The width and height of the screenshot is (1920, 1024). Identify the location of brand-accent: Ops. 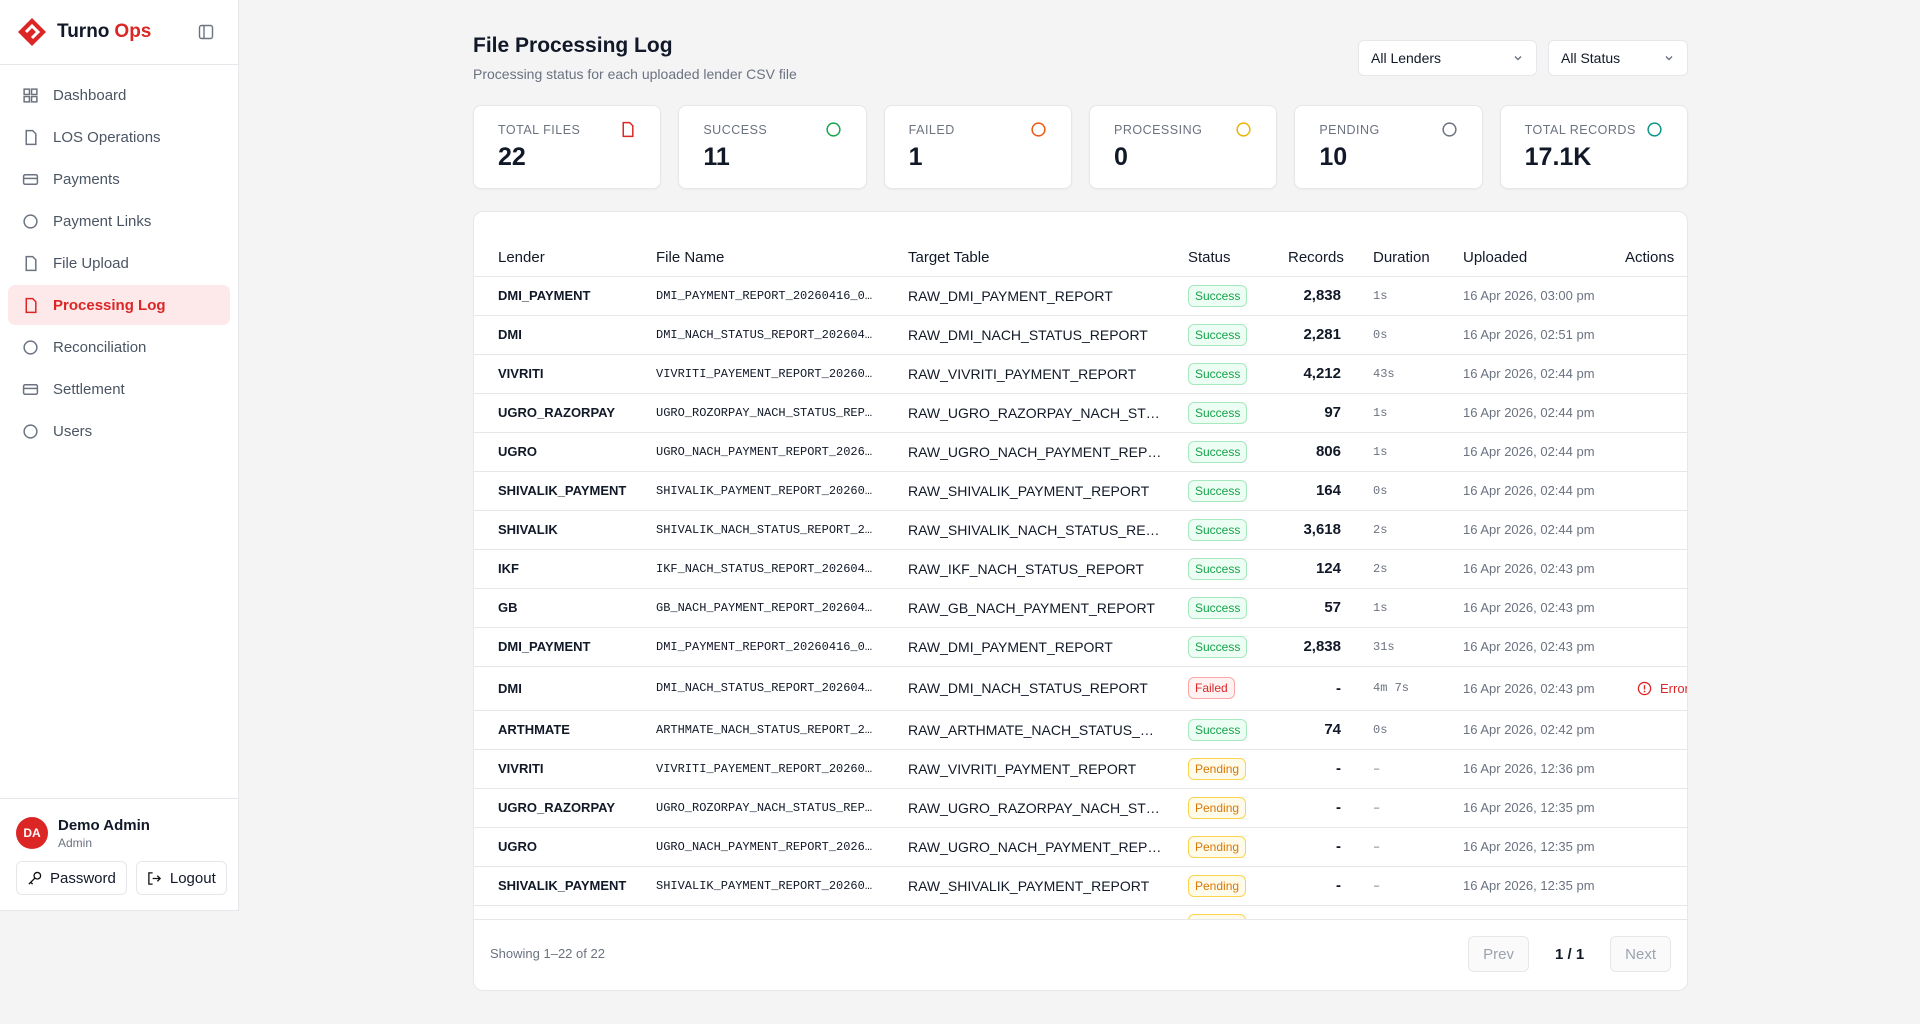
(133, 31).